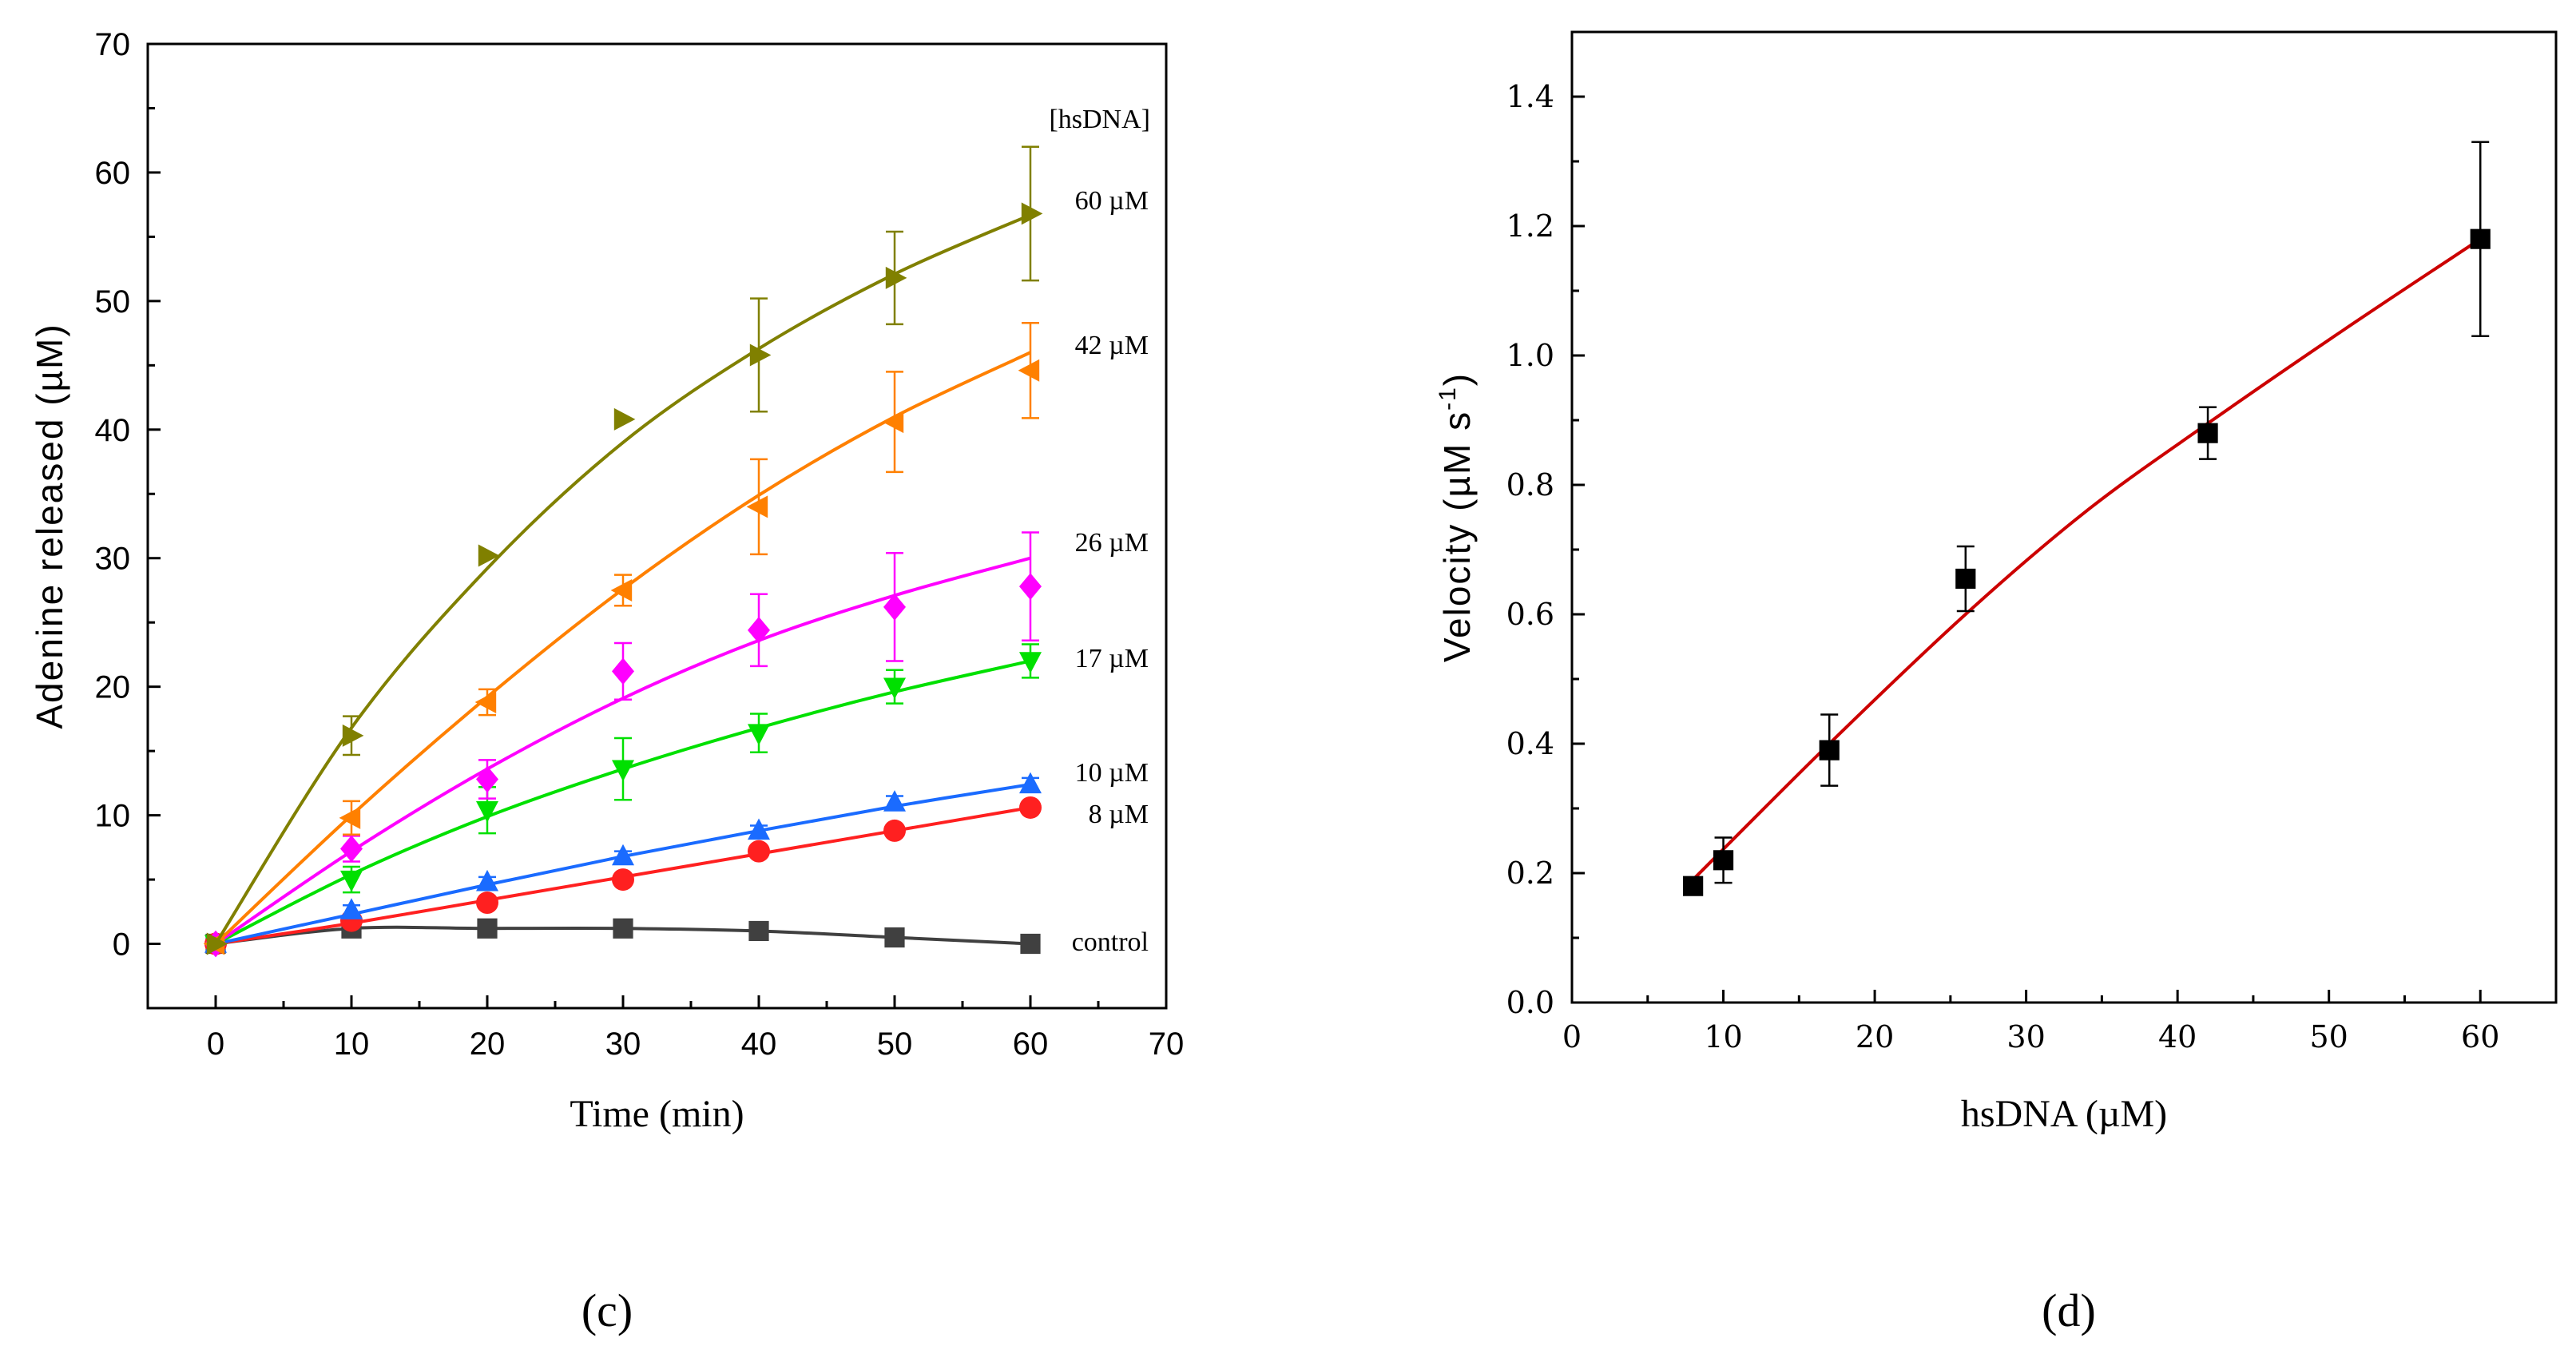  I want to click on x-tick-label-d-3: 30, so click(2025, 1036).